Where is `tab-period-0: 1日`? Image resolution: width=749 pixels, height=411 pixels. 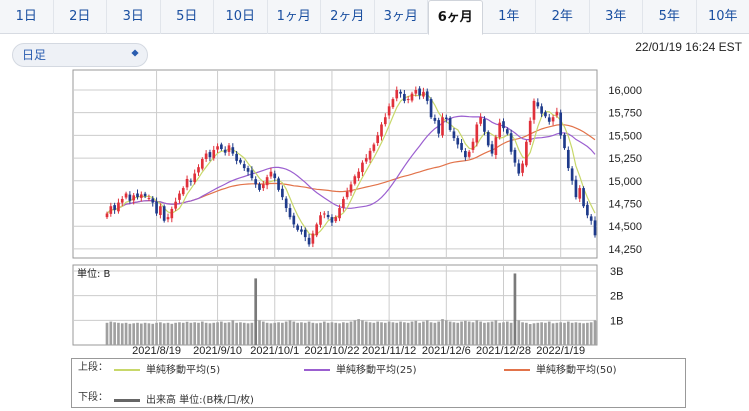
tab-period-0: 1日 is located at coordinates (27, 17).